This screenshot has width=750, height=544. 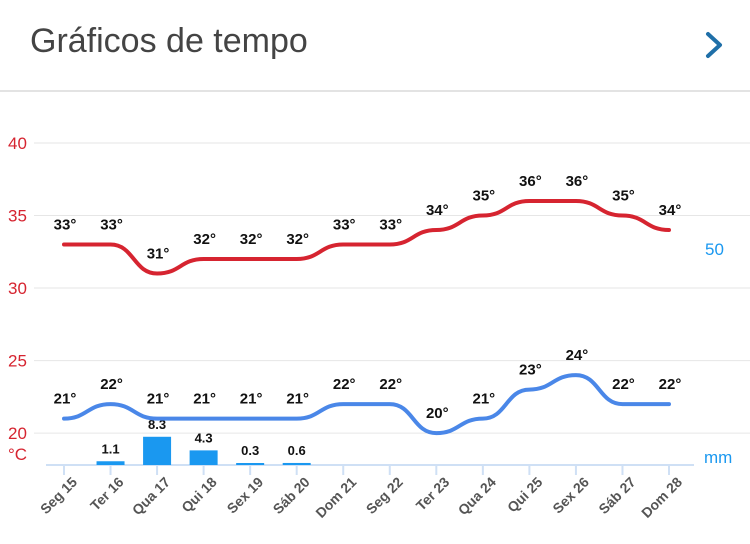 I want to click on precip-unit-label: mm, so click(x=718, y=457).